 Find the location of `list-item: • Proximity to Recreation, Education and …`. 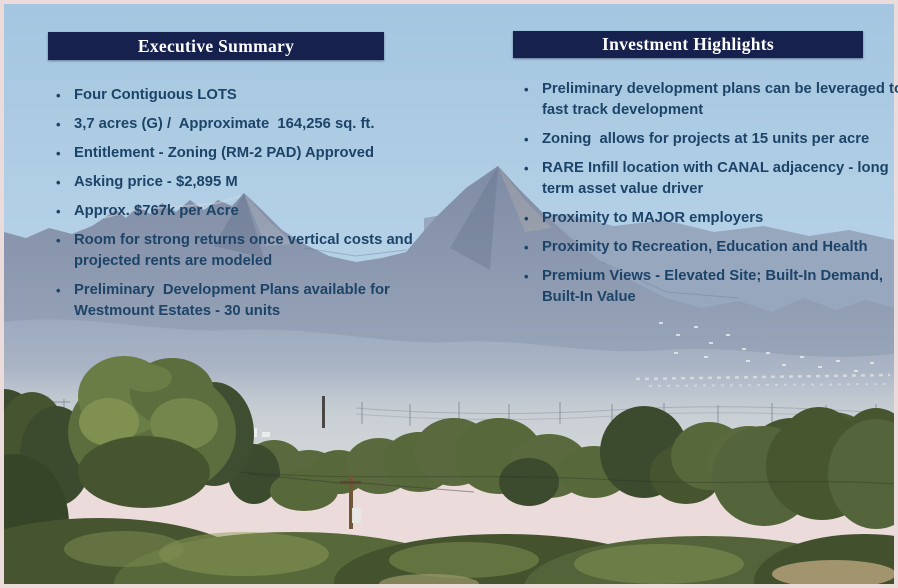

list-item: • Proximity to Recreation, Education and … is located at coordinates (711, 247).